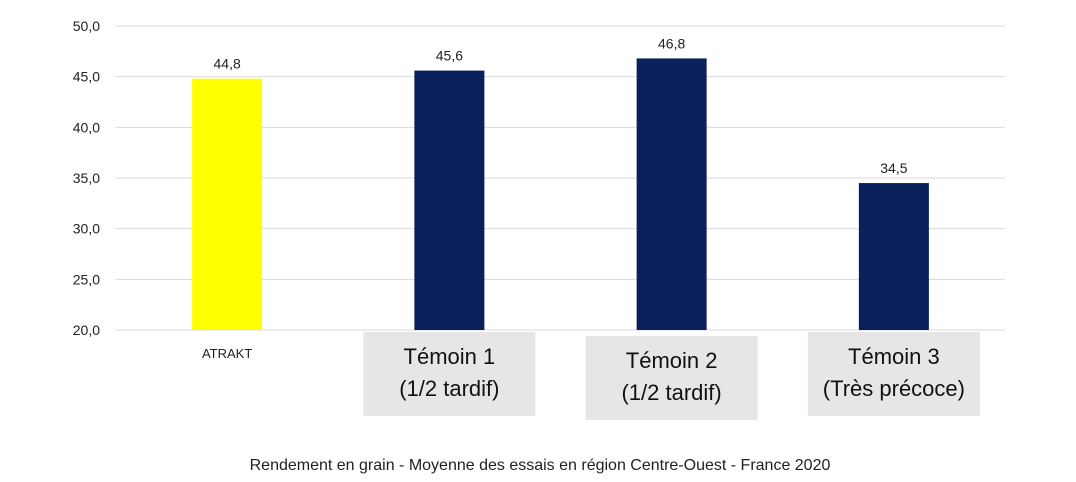 This screenshot has width=1076, height=482. What do you see at coordinates (894, 388) in the screenshot?
I see `category-label: (Très précoce)` at bounding box center [894, 388].